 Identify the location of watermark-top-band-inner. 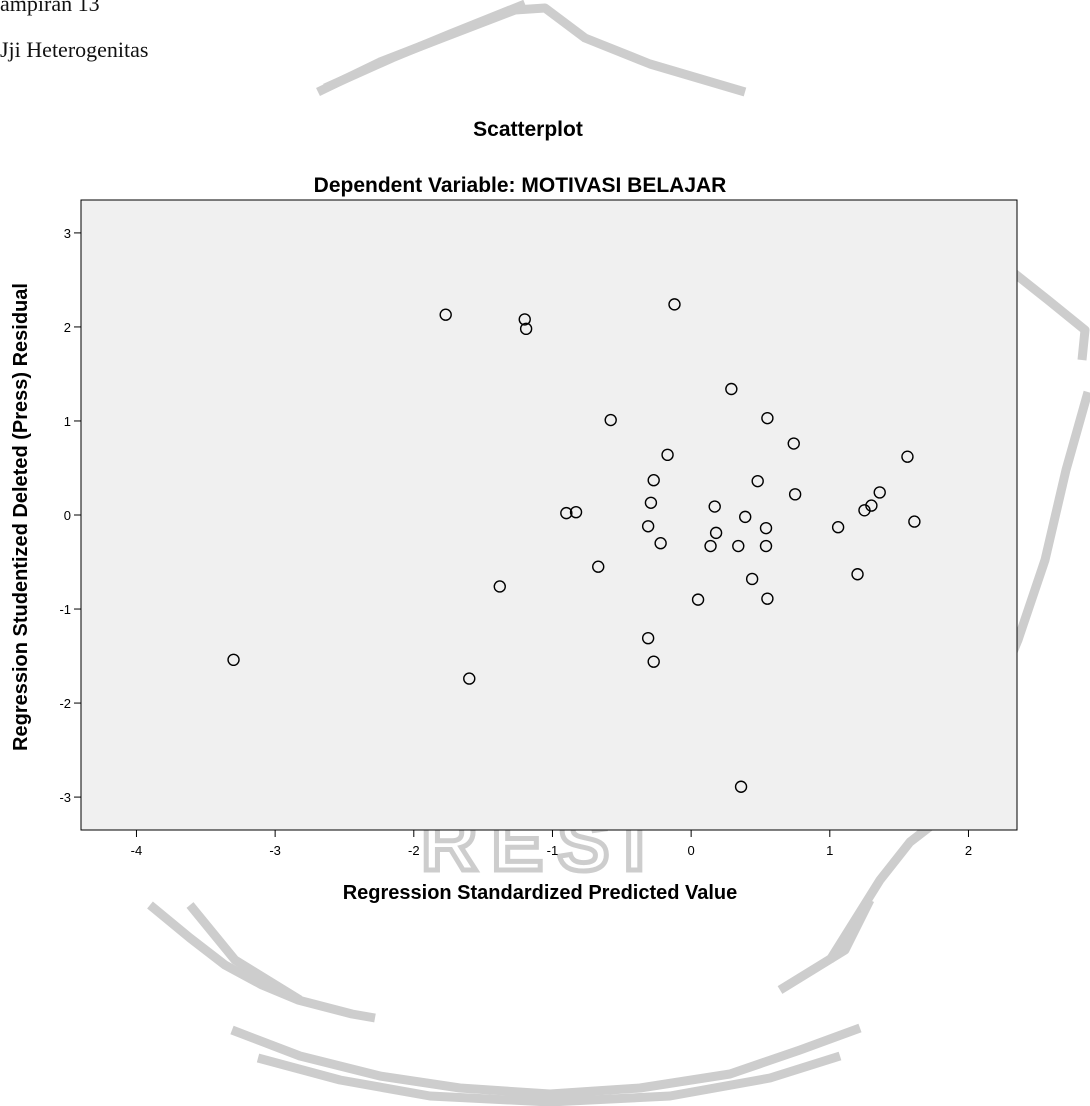
(425, 46).